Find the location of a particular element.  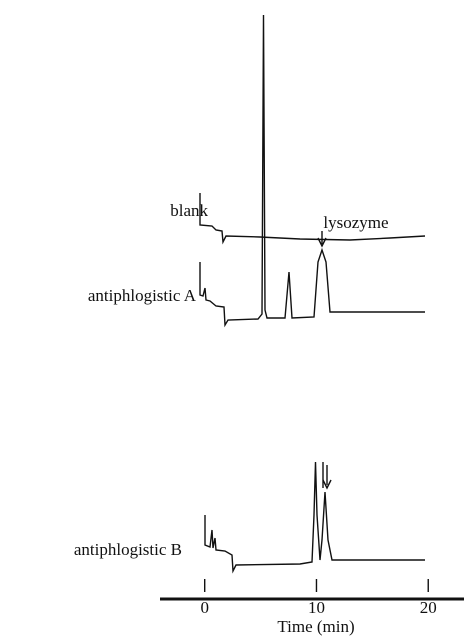

trace-label: antiphlogistic B is located at coordinates (128, 549).